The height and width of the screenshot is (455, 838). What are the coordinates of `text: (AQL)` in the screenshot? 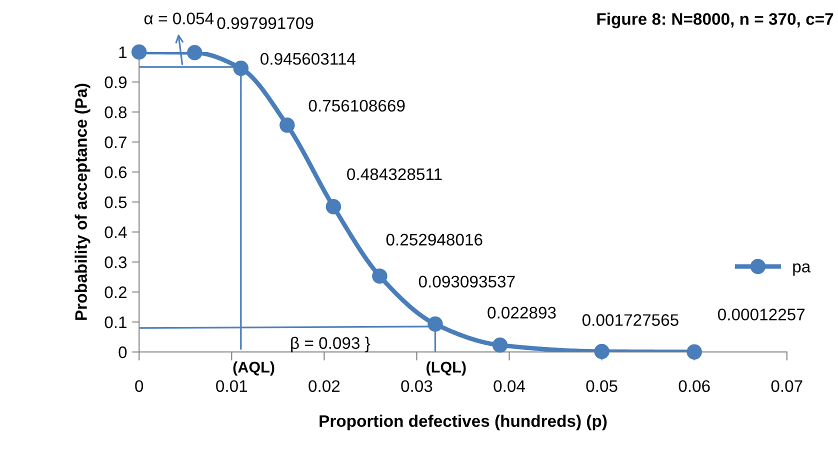 It's located at (253, 368).